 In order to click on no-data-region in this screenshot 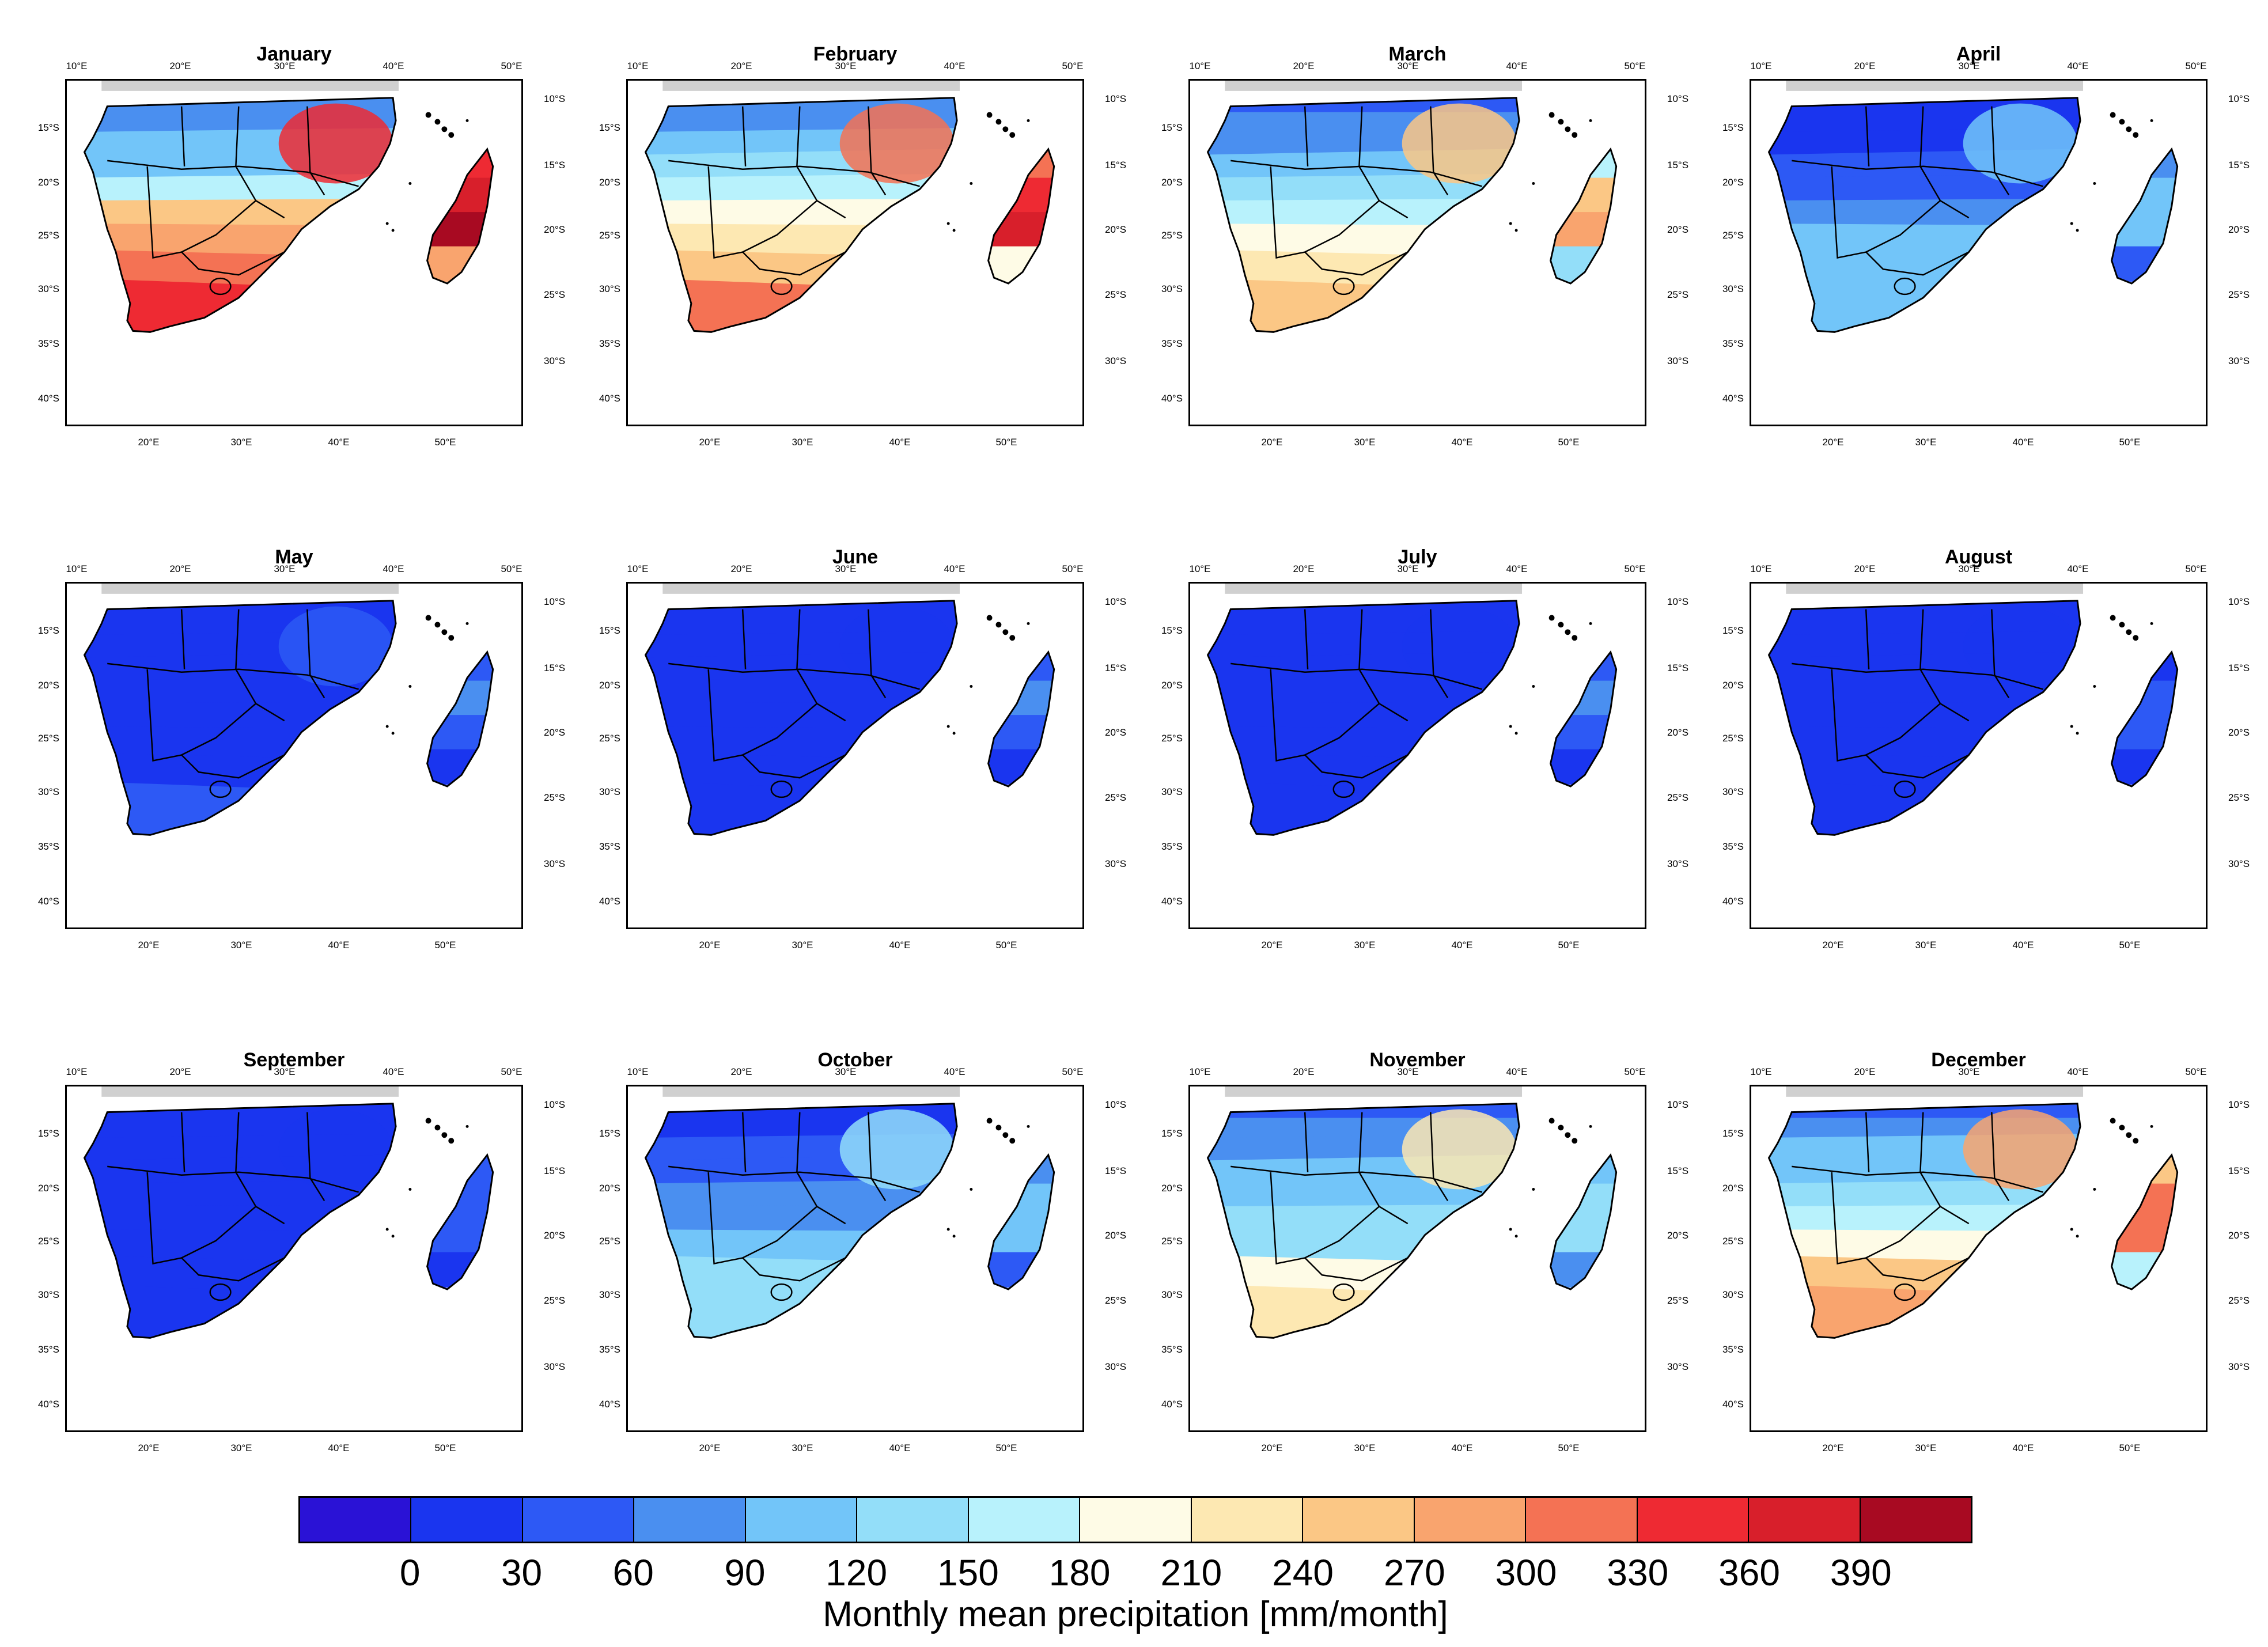, I will do `click(1374, 86)`.